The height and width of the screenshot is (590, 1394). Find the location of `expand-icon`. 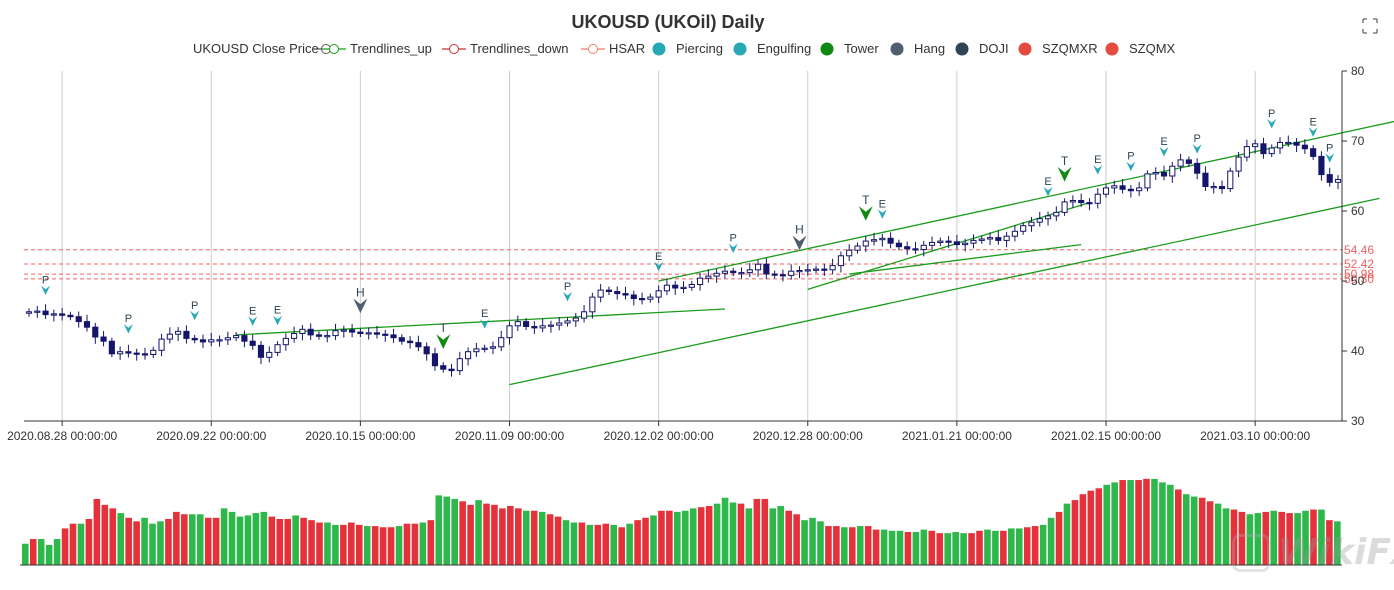

expand-icon is located at coordinates (1370, 26).